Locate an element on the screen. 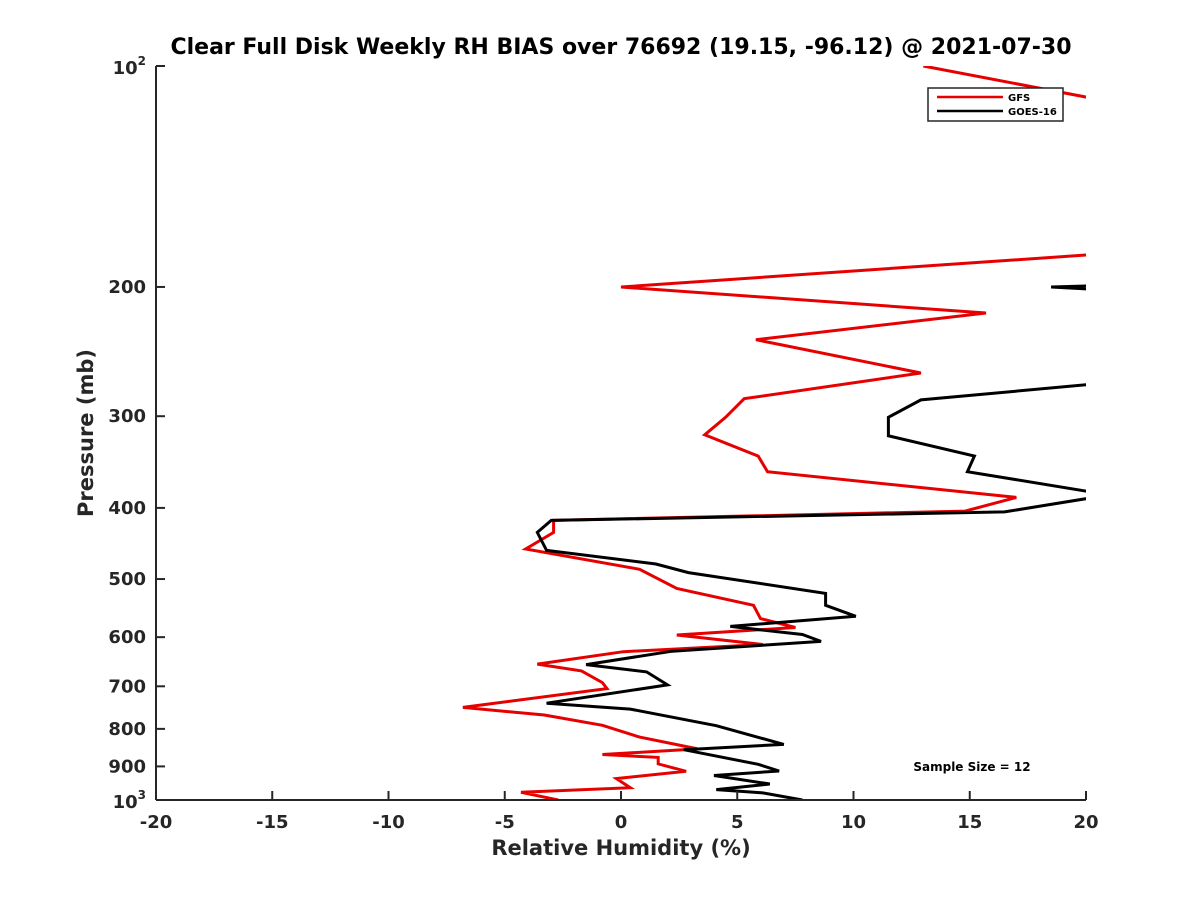 The image size is (1200, 900). y-tick-label: 10³ is located at coordinates (129, 800).